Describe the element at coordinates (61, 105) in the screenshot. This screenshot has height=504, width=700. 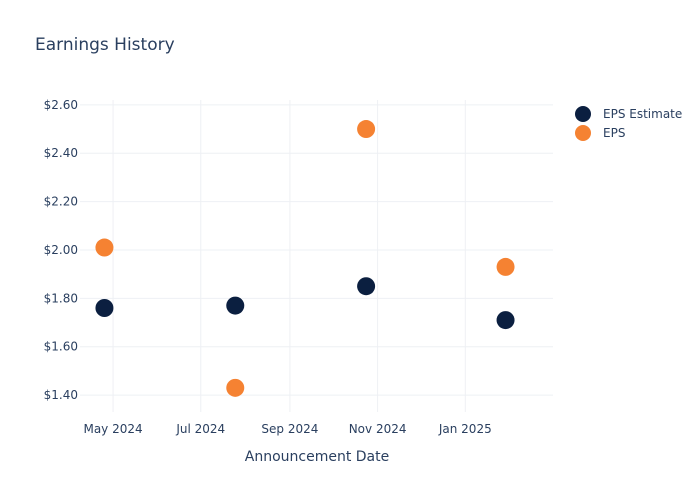
I see `y-tick-label: $2.60` at that location.